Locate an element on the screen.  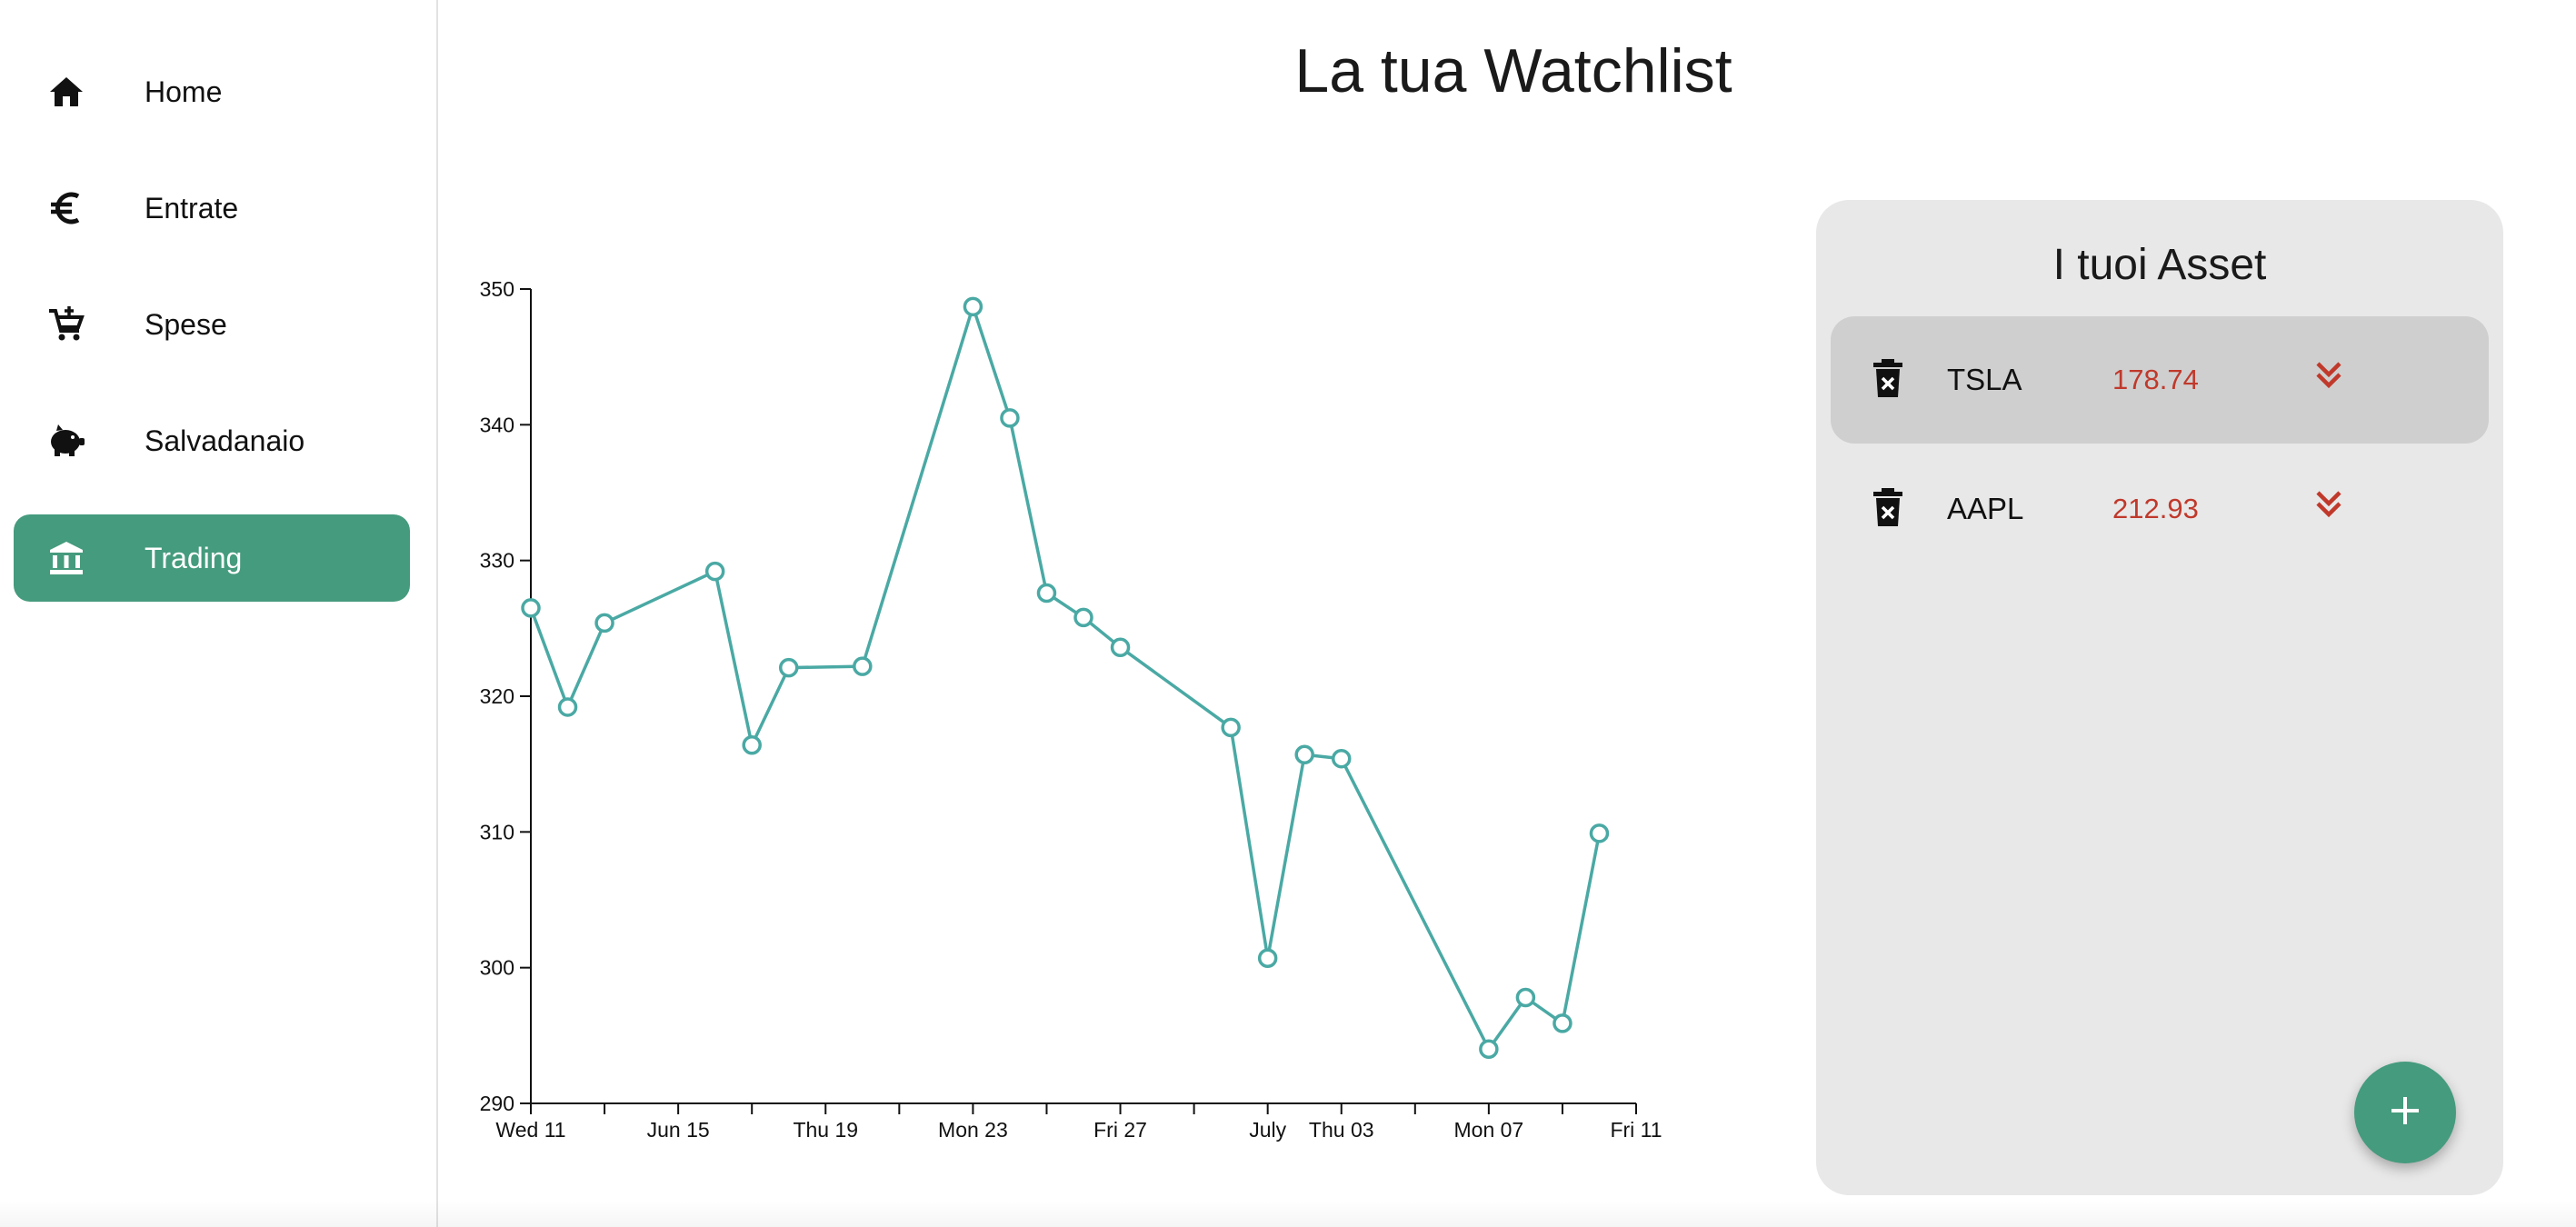
sidebar-item-trading: Trading is located at coordinates (212, 558).